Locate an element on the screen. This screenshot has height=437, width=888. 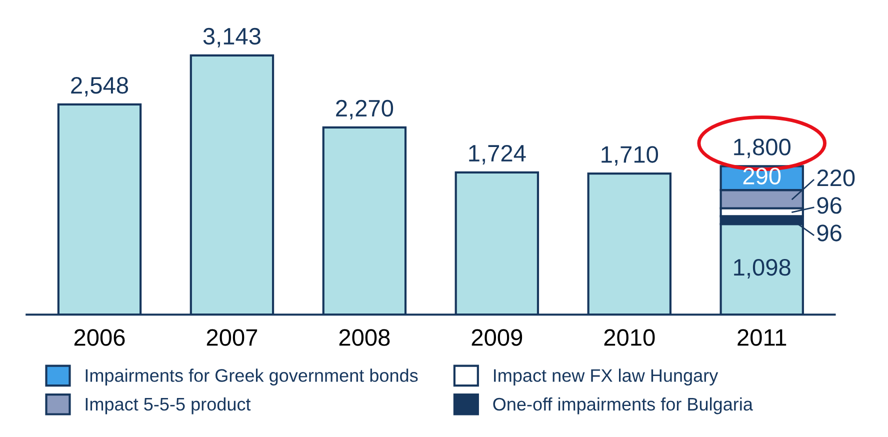
legend-label: Impairments for Greek government bonds is located at coordinates (252, 377).